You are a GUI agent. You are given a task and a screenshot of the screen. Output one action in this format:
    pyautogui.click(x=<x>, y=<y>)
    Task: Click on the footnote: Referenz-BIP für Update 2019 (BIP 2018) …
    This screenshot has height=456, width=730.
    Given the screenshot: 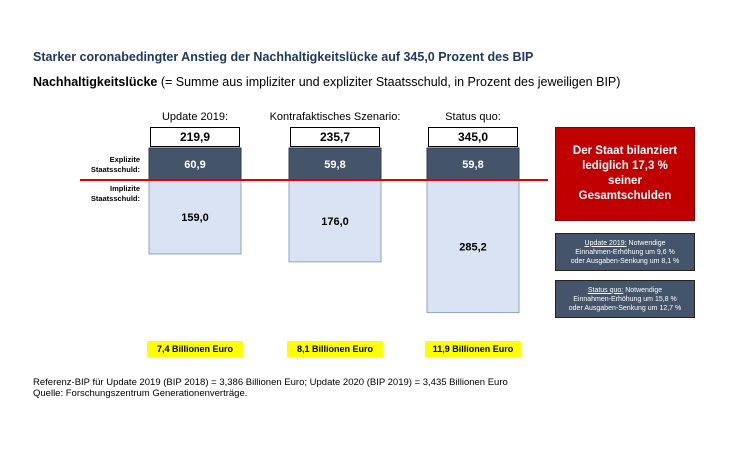 What is the action you would take?
    pyautogui.click(x=270, y=388)
    